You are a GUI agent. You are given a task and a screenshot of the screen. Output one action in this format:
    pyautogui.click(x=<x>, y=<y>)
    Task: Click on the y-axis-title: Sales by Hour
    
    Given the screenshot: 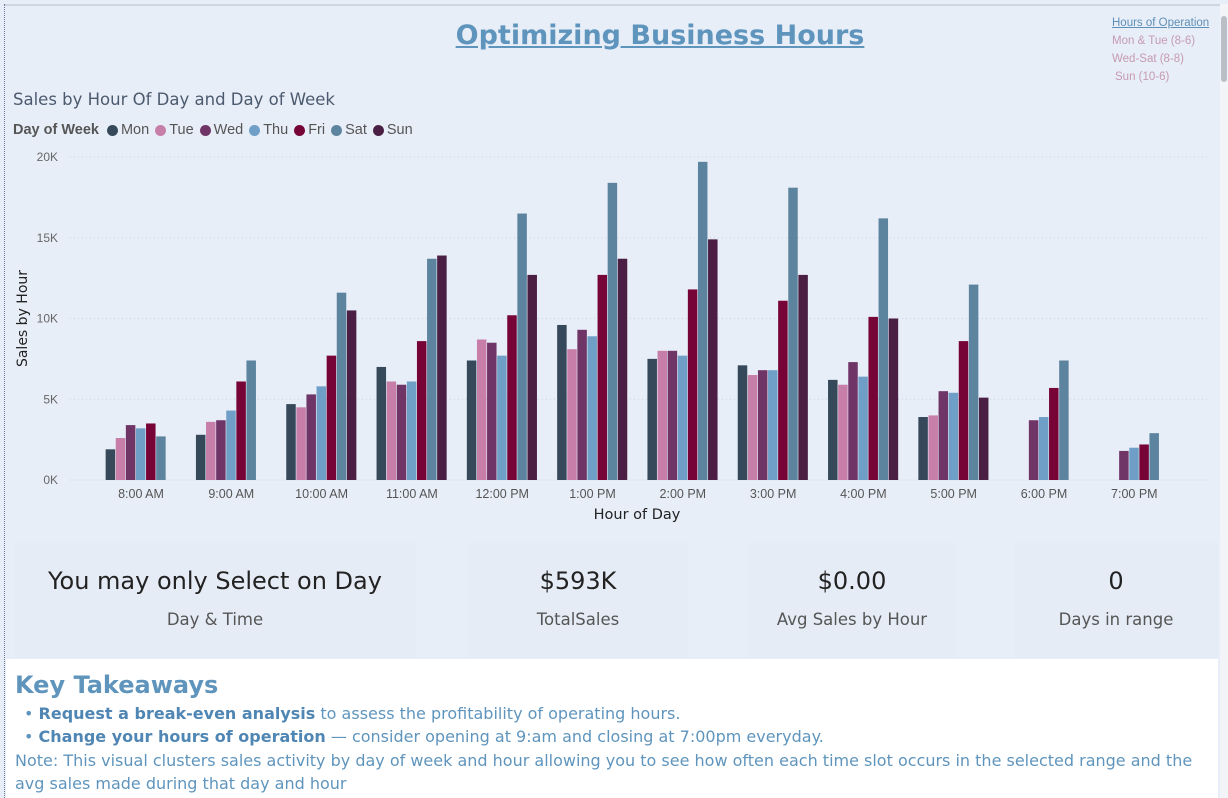 What is the action you would take?
    pyautogui.click(x=23, y=318)
    